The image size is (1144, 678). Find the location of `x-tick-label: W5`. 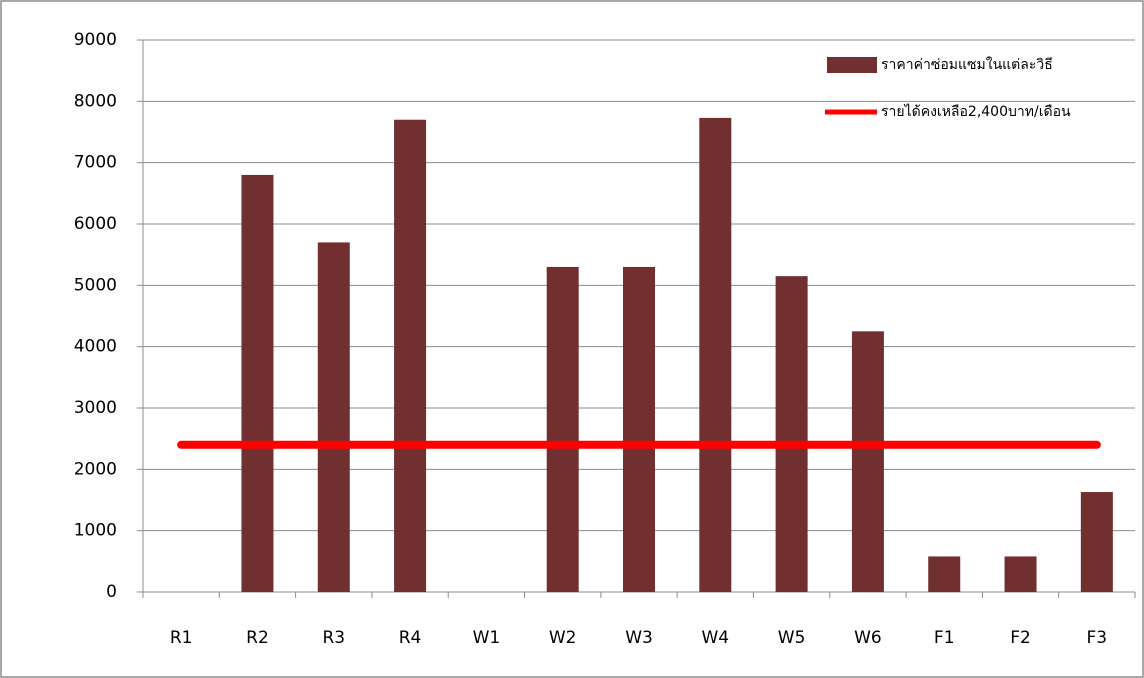

x-tick-label: W5 is located at coordinates (792, 638).